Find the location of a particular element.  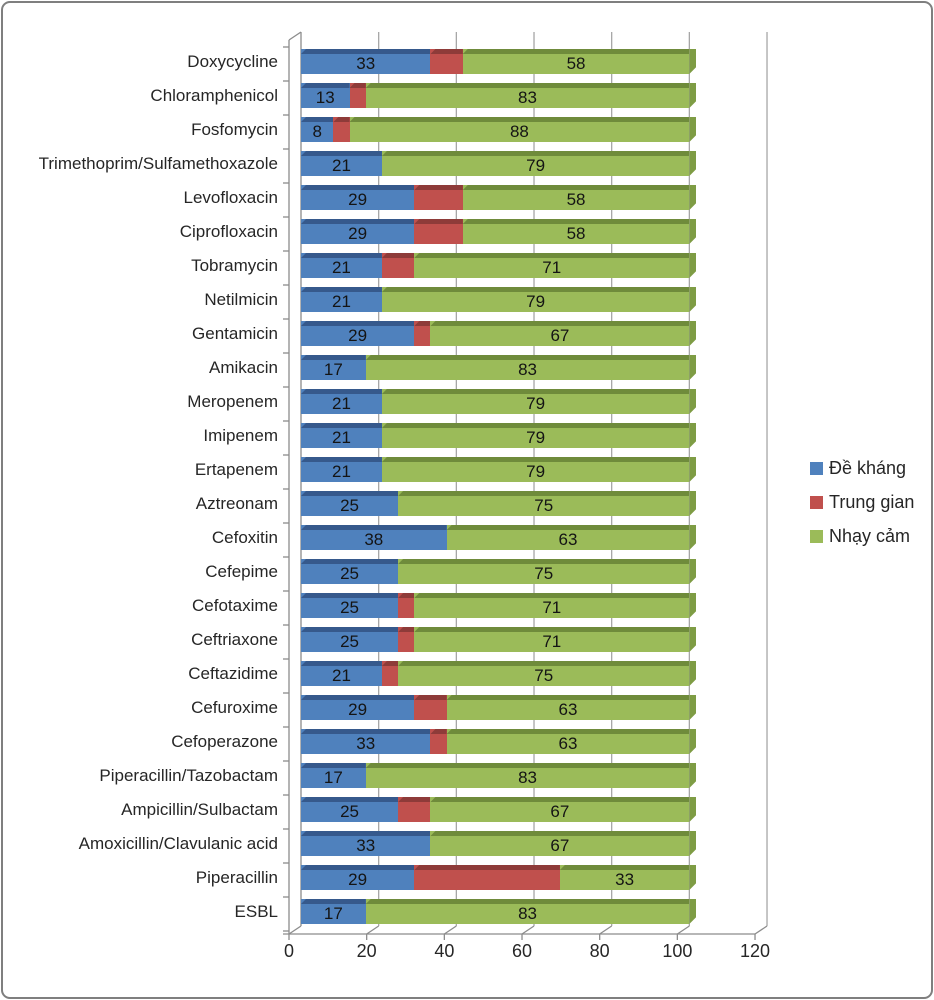

stacked-bar: 21 79 is located at coordinates (495, 469).